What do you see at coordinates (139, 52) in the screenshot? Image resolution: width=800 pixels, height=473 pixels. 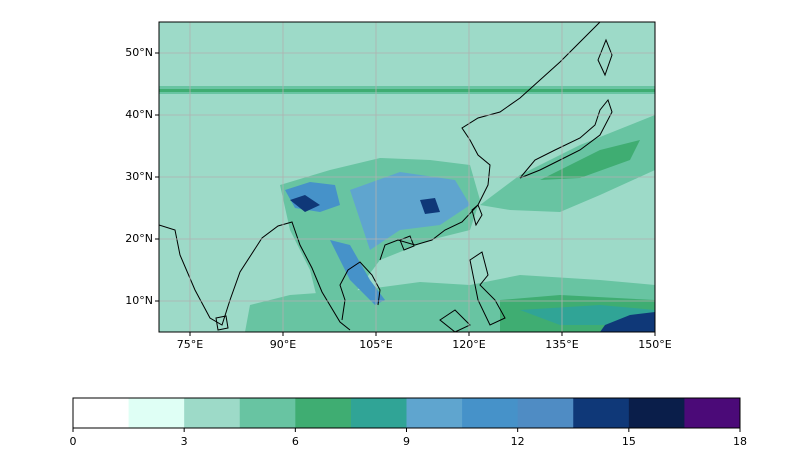 I see `y-tick-label: 50°N` at bounding box center [139, 52].